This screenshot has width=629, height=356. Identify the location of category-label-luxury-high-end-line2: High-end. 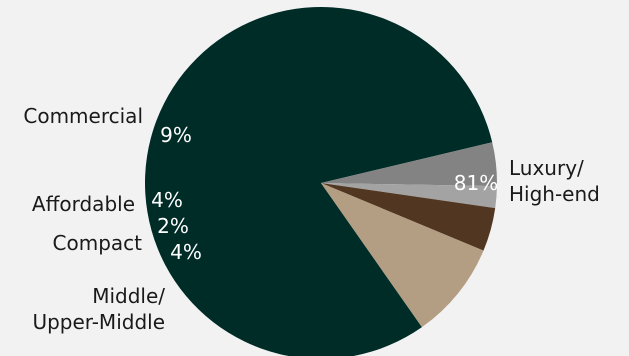
(554, 194).